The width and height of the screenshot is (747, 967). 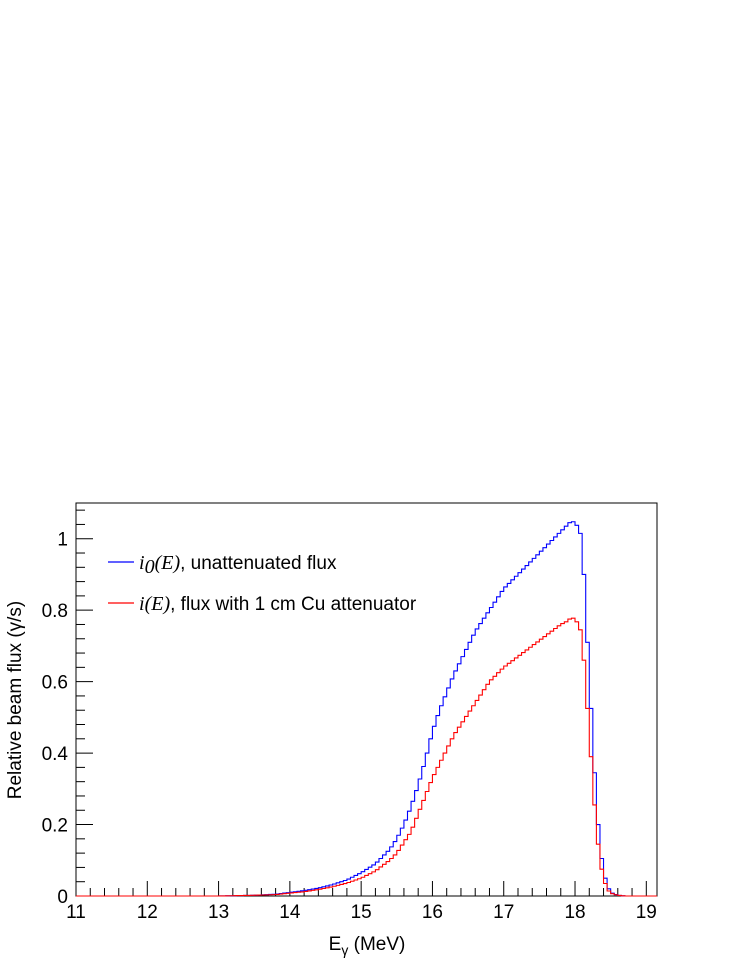 I want to click on x-axis-title-main: E, so click(x=335, y=944).